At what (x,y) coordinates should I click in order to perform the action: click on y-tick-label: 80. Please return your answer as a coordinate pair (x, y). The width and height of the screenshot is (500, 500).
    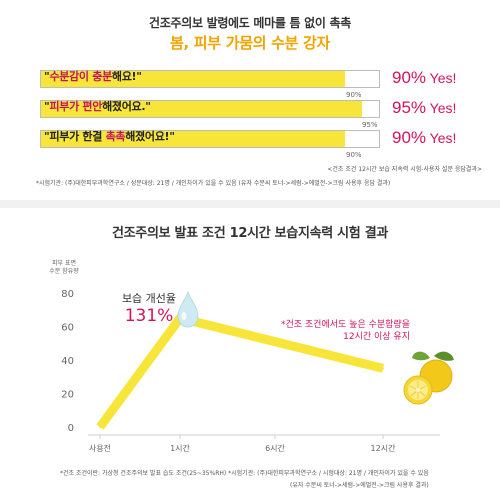
    Looking at the image, I should click on (67, 294).